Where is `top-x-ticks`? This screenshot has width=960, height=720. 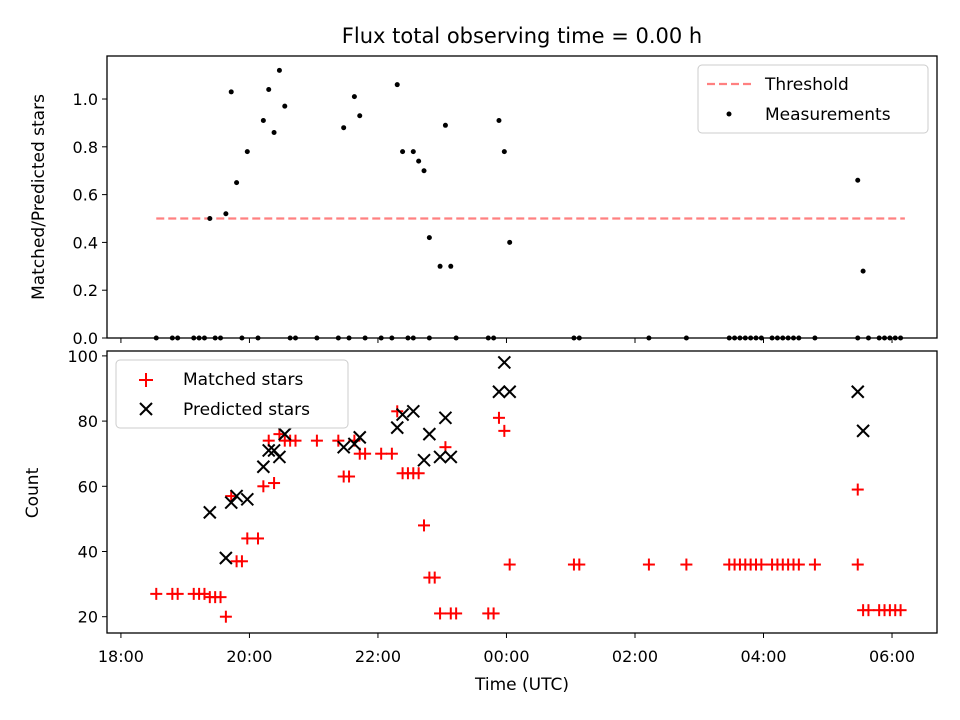
top-x-ticks is located at coordinates (506, 340).